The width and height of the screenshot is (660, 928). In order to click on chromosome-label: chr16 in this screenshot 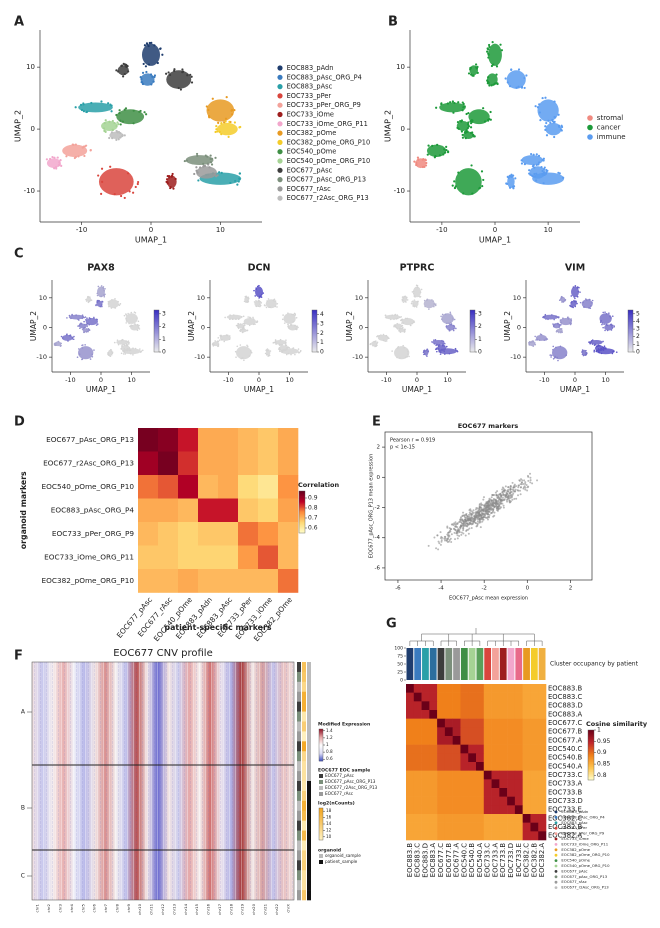, I will do `click(208, 908)`.